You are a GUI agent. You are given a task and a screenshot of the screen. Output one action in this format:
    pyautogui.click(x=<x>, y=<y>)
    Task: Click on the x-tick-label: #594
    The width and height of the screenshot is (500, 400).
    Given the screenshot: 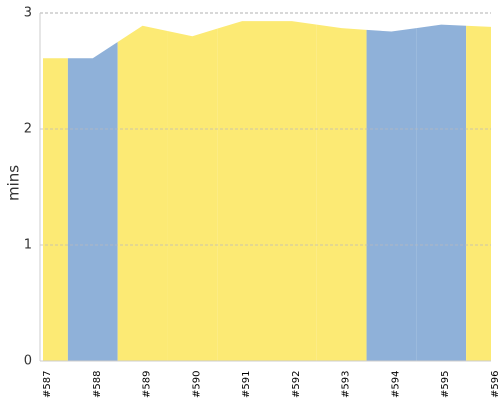 What is the action you would take?
    pyautogui.click(x=395, y=384)
    